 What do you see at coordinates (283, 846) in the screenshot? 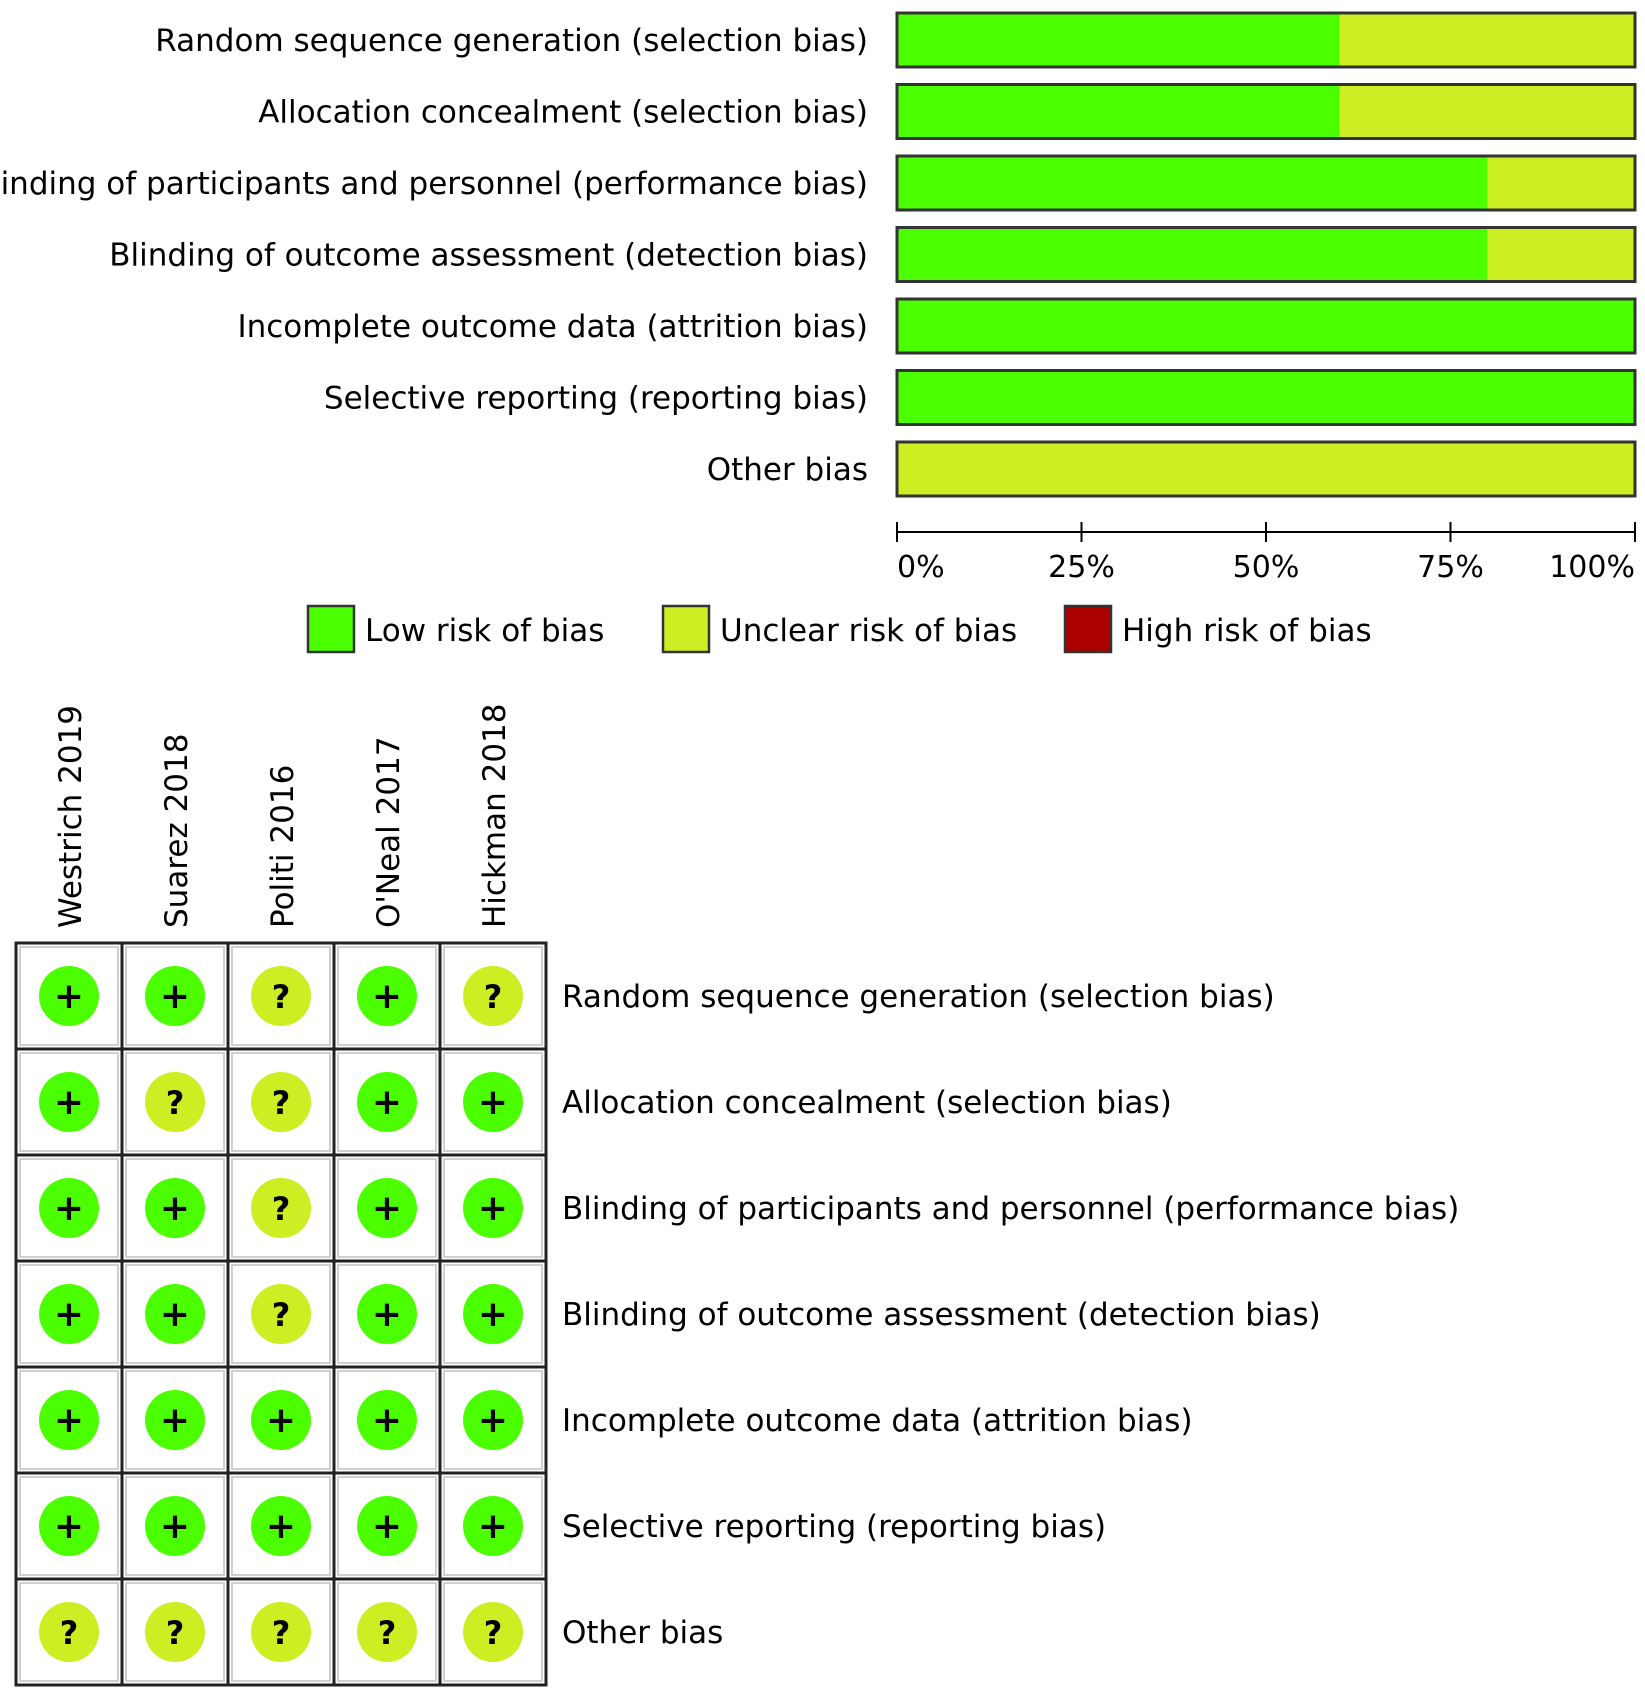
I see `study-label: Politi 2016` at bounding box center [283, 846].